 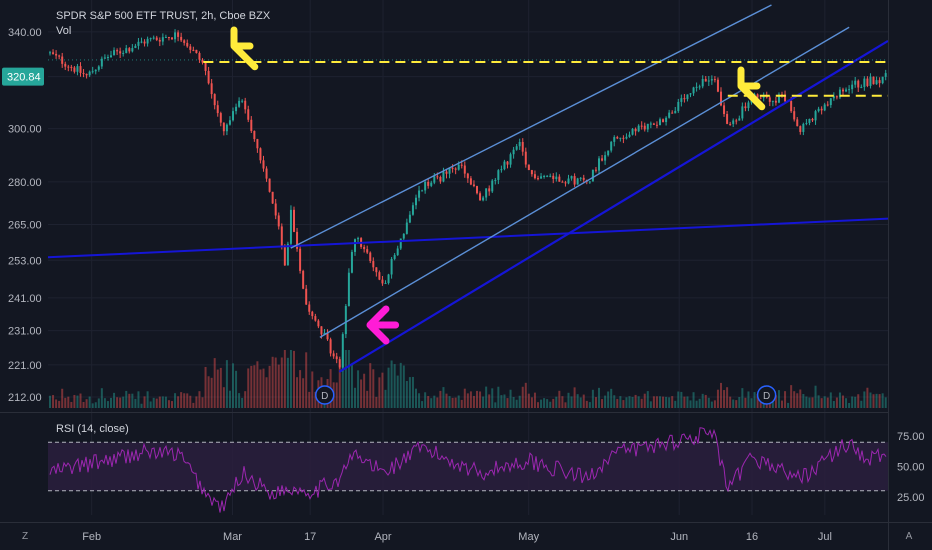 I want to click on timezone-icon: Z, so click(x=25, y=536).